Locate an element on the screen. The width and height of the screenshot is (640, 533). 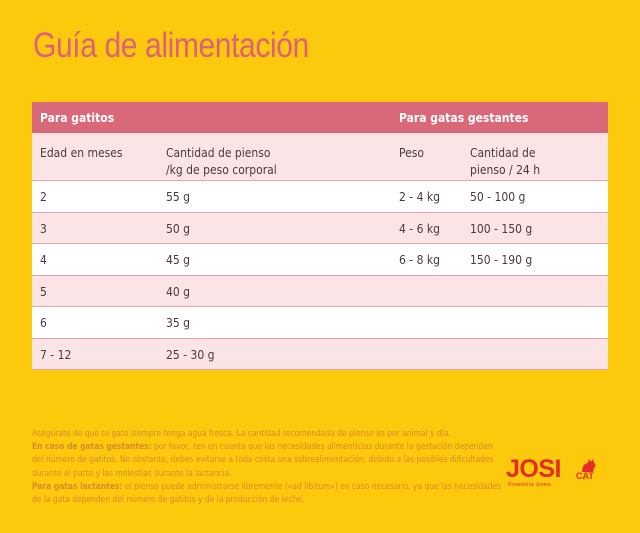
cell-age: 5 is located at coordinates (43, 291).